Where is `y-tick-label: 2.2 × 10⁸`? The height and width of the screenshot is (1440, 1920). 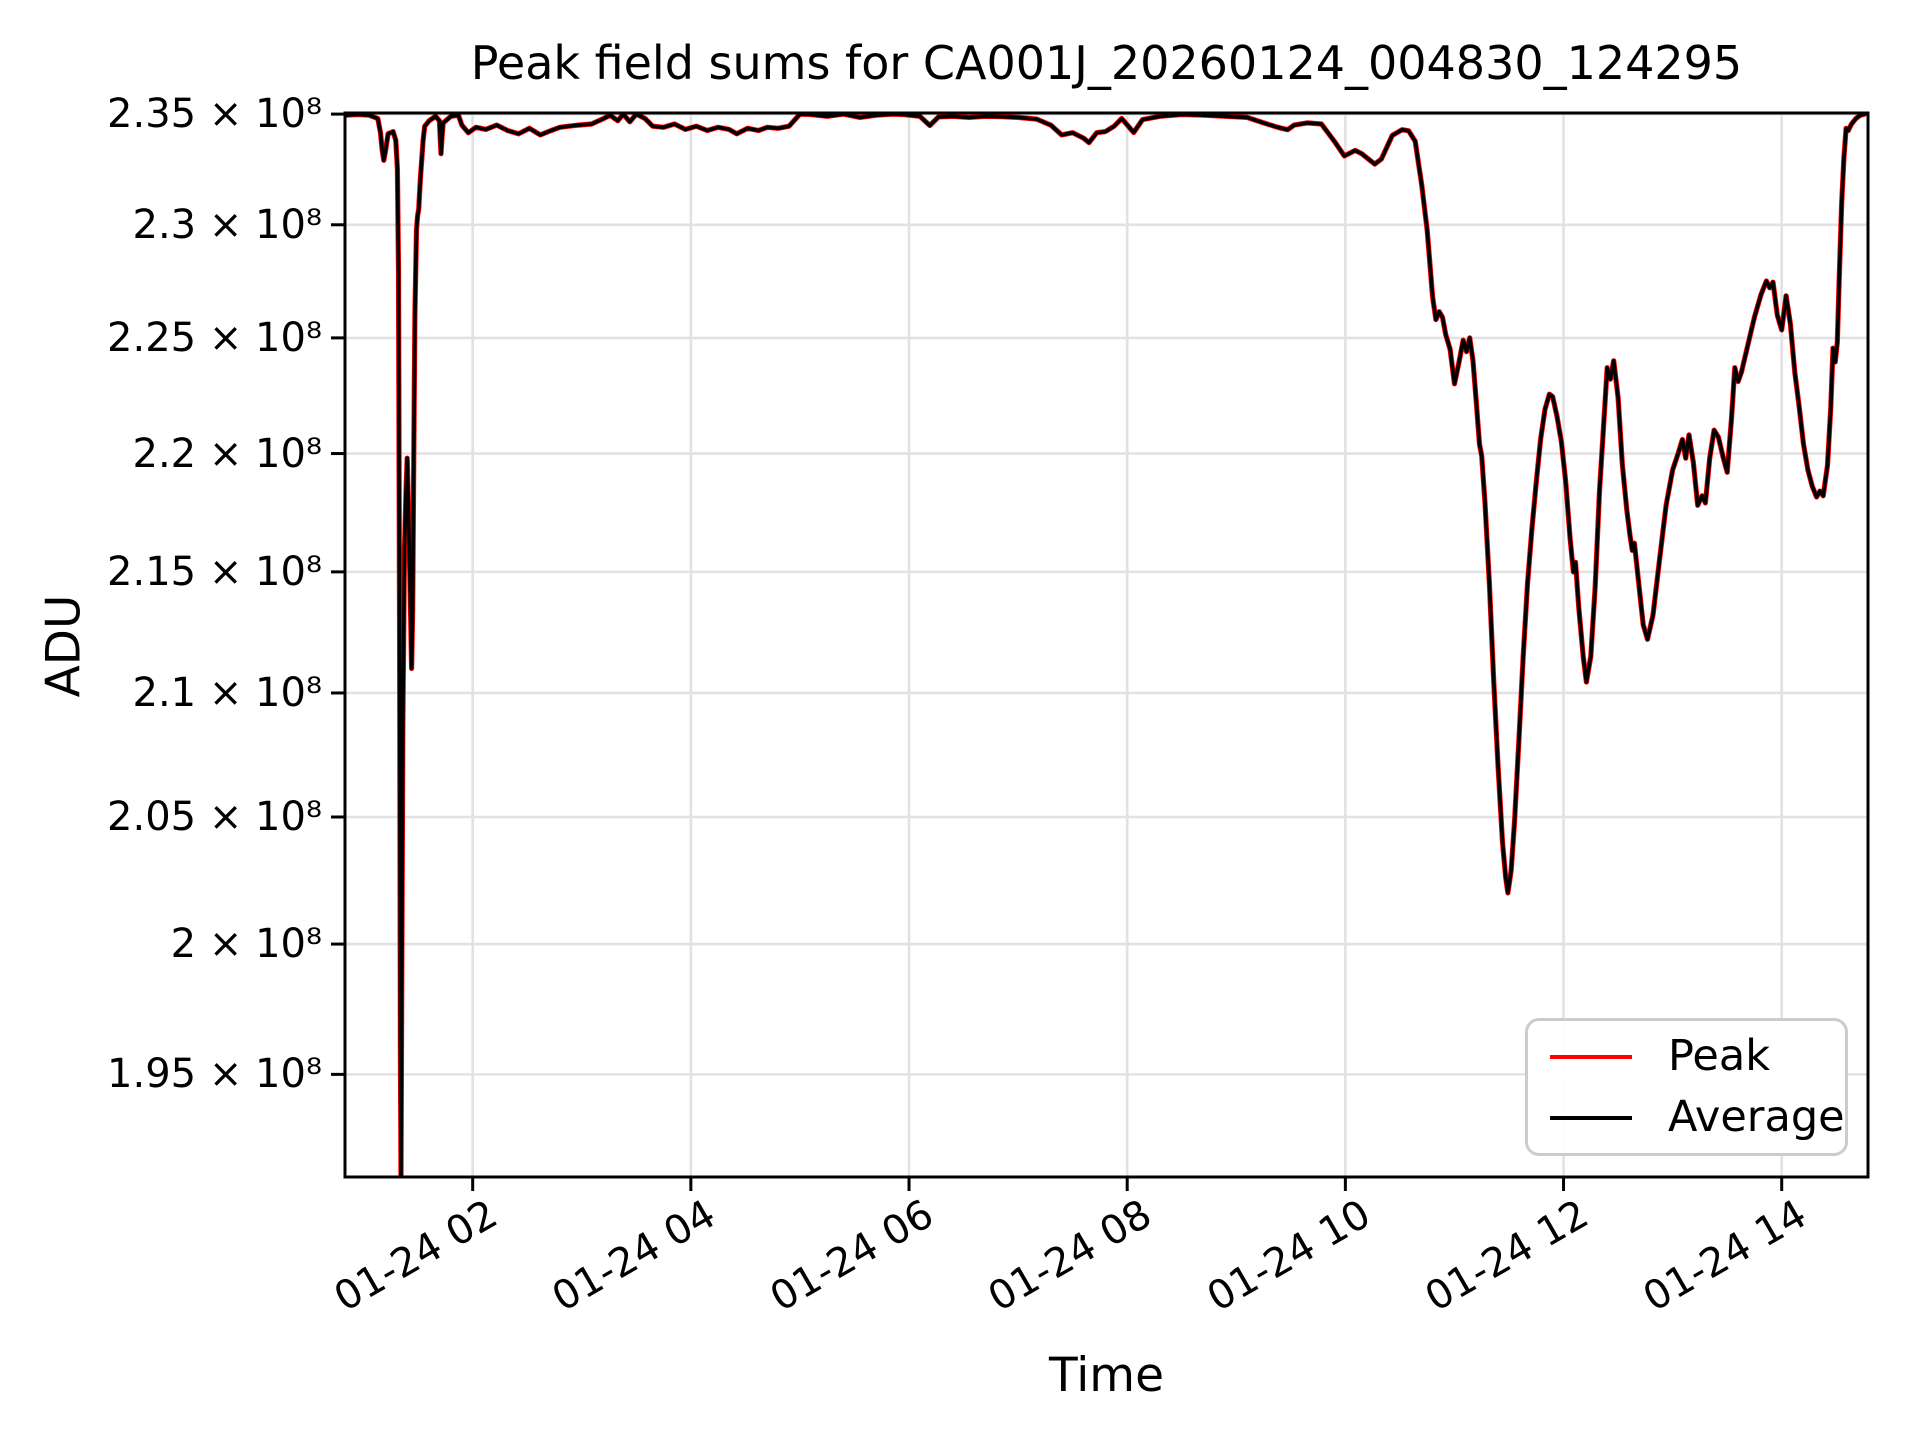
y-tick-label: 2.2 × 10⁸ is located at coordinates (227, 453).